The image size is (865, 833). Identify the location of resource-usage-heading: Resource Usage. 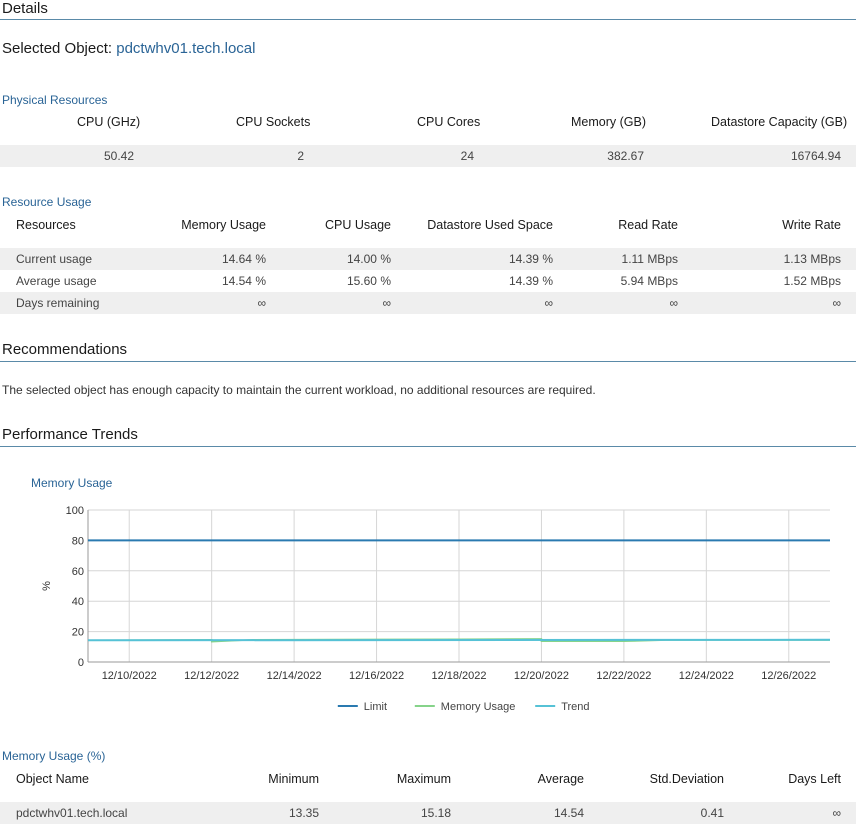
(47, 202).